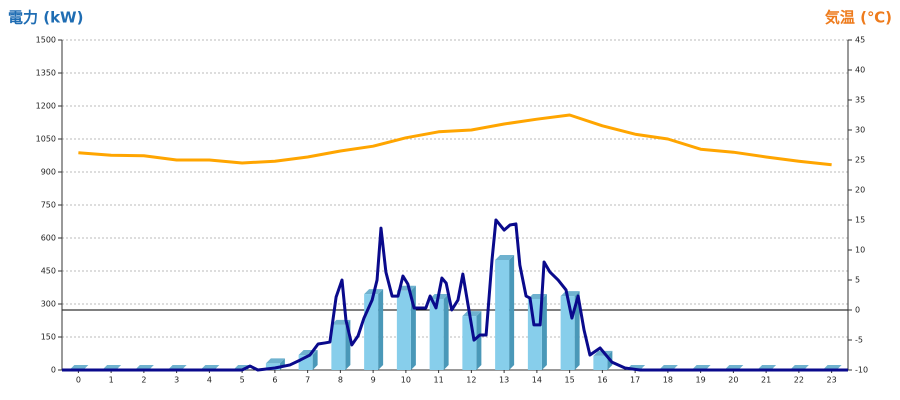  I want to click on x-tick-label: 20, so click(733, 380).